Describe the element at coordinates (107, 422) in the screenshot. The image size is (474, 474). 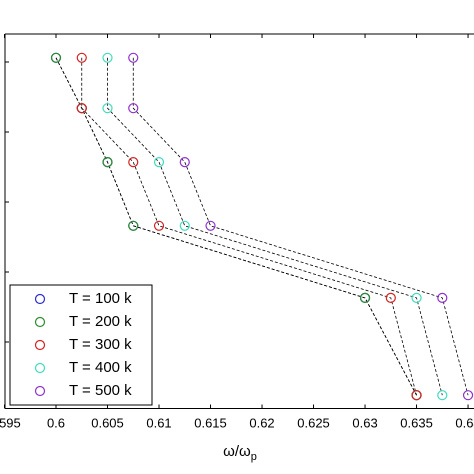
I see `x-tick-label: 0.605` at that location.